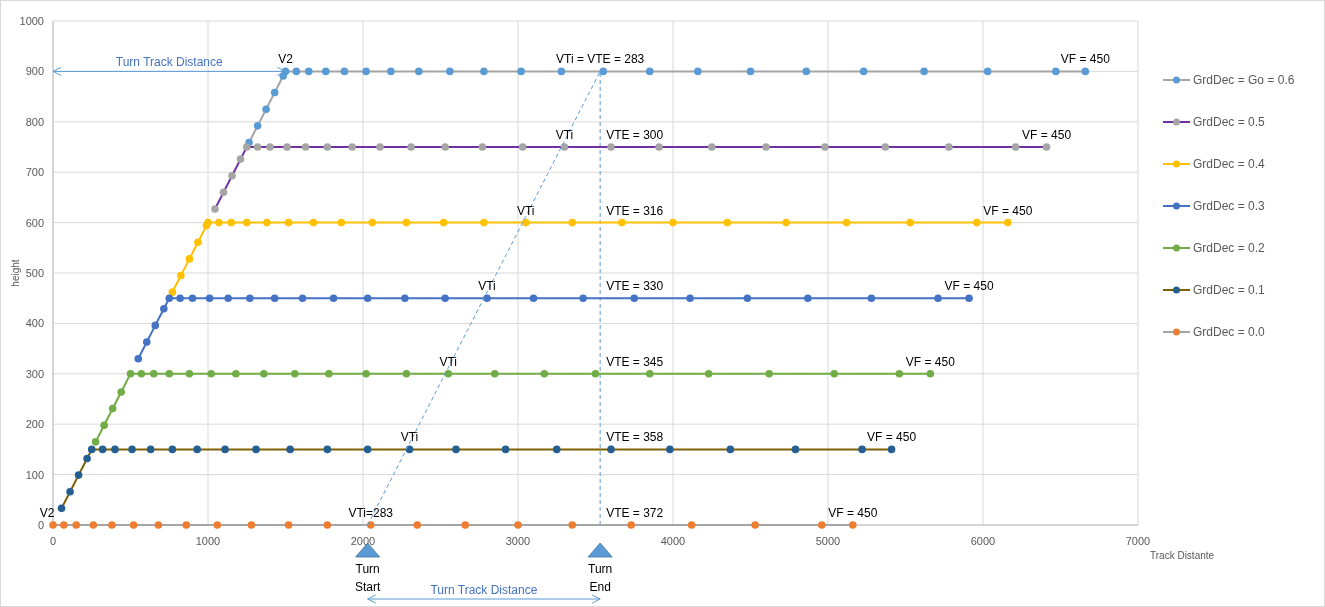 Image resolution: width=1325 pixels, height=607 pixels. I want to click on legend-label: GrdDec = 0.1, so click(1229, 290).